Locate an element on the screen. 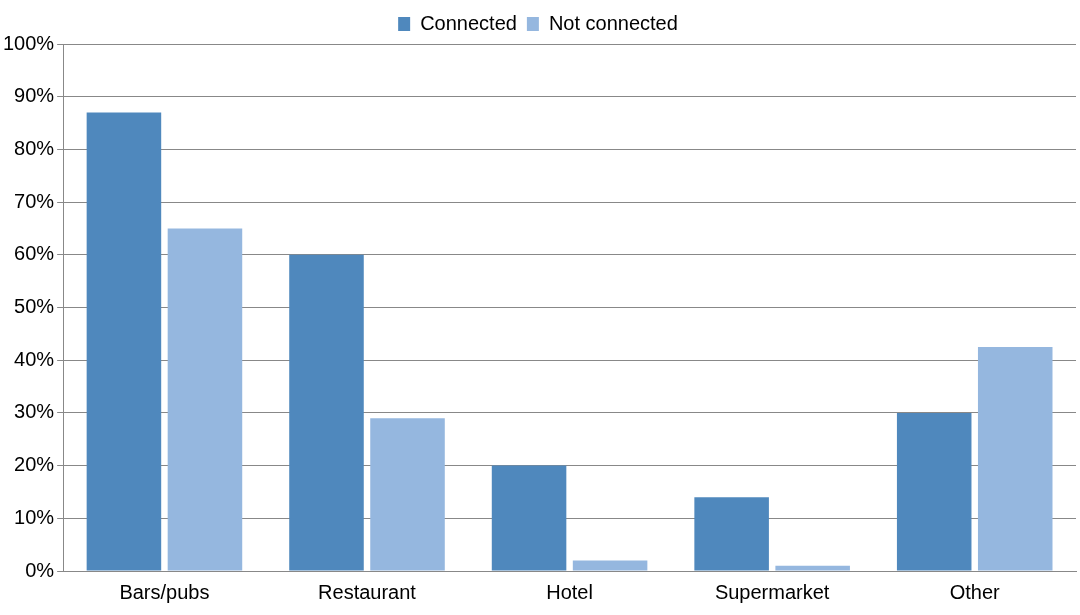 The width and height of the screenshot is (1080, 615). x-tick-label: Other is located at coordinates (975, 591).